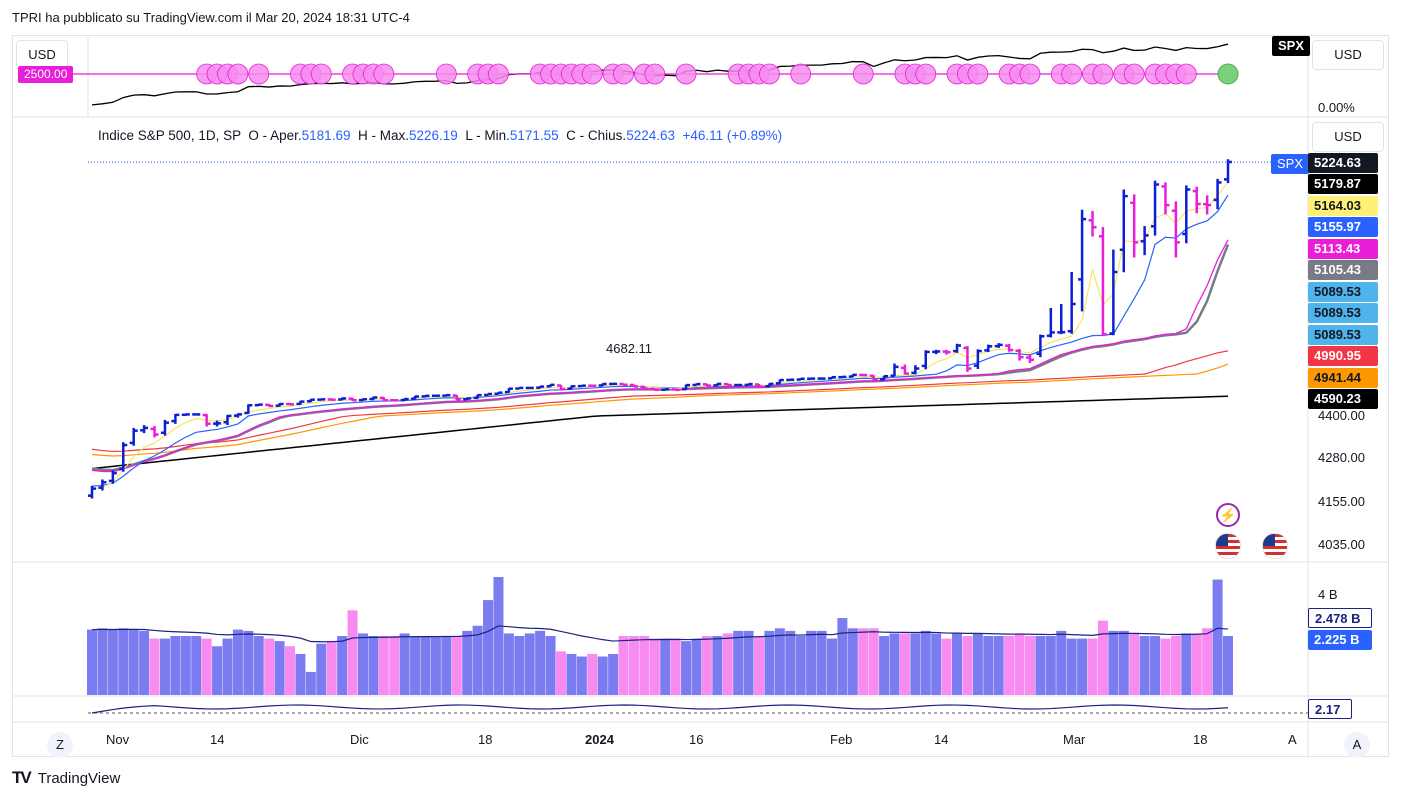  What do you see at coordinates (1343, 399) in the screenshot?
I see `price-tag: 4590.23` at bounding box center [1343, 399].